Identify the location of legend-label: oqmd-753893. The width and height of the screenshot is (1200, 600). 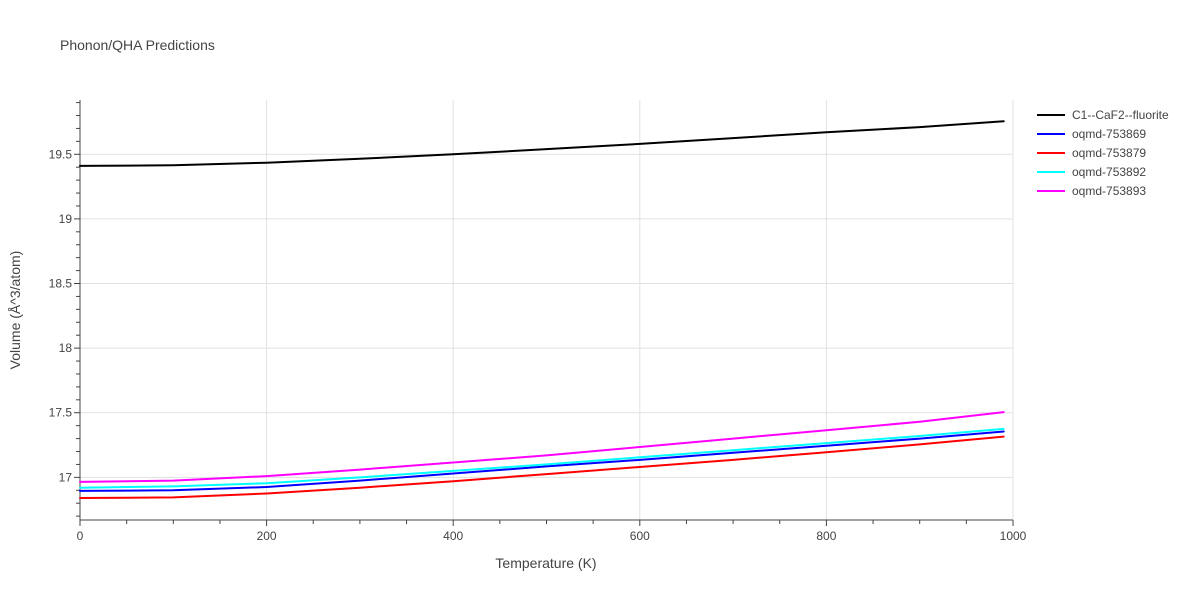
(1109, 191).